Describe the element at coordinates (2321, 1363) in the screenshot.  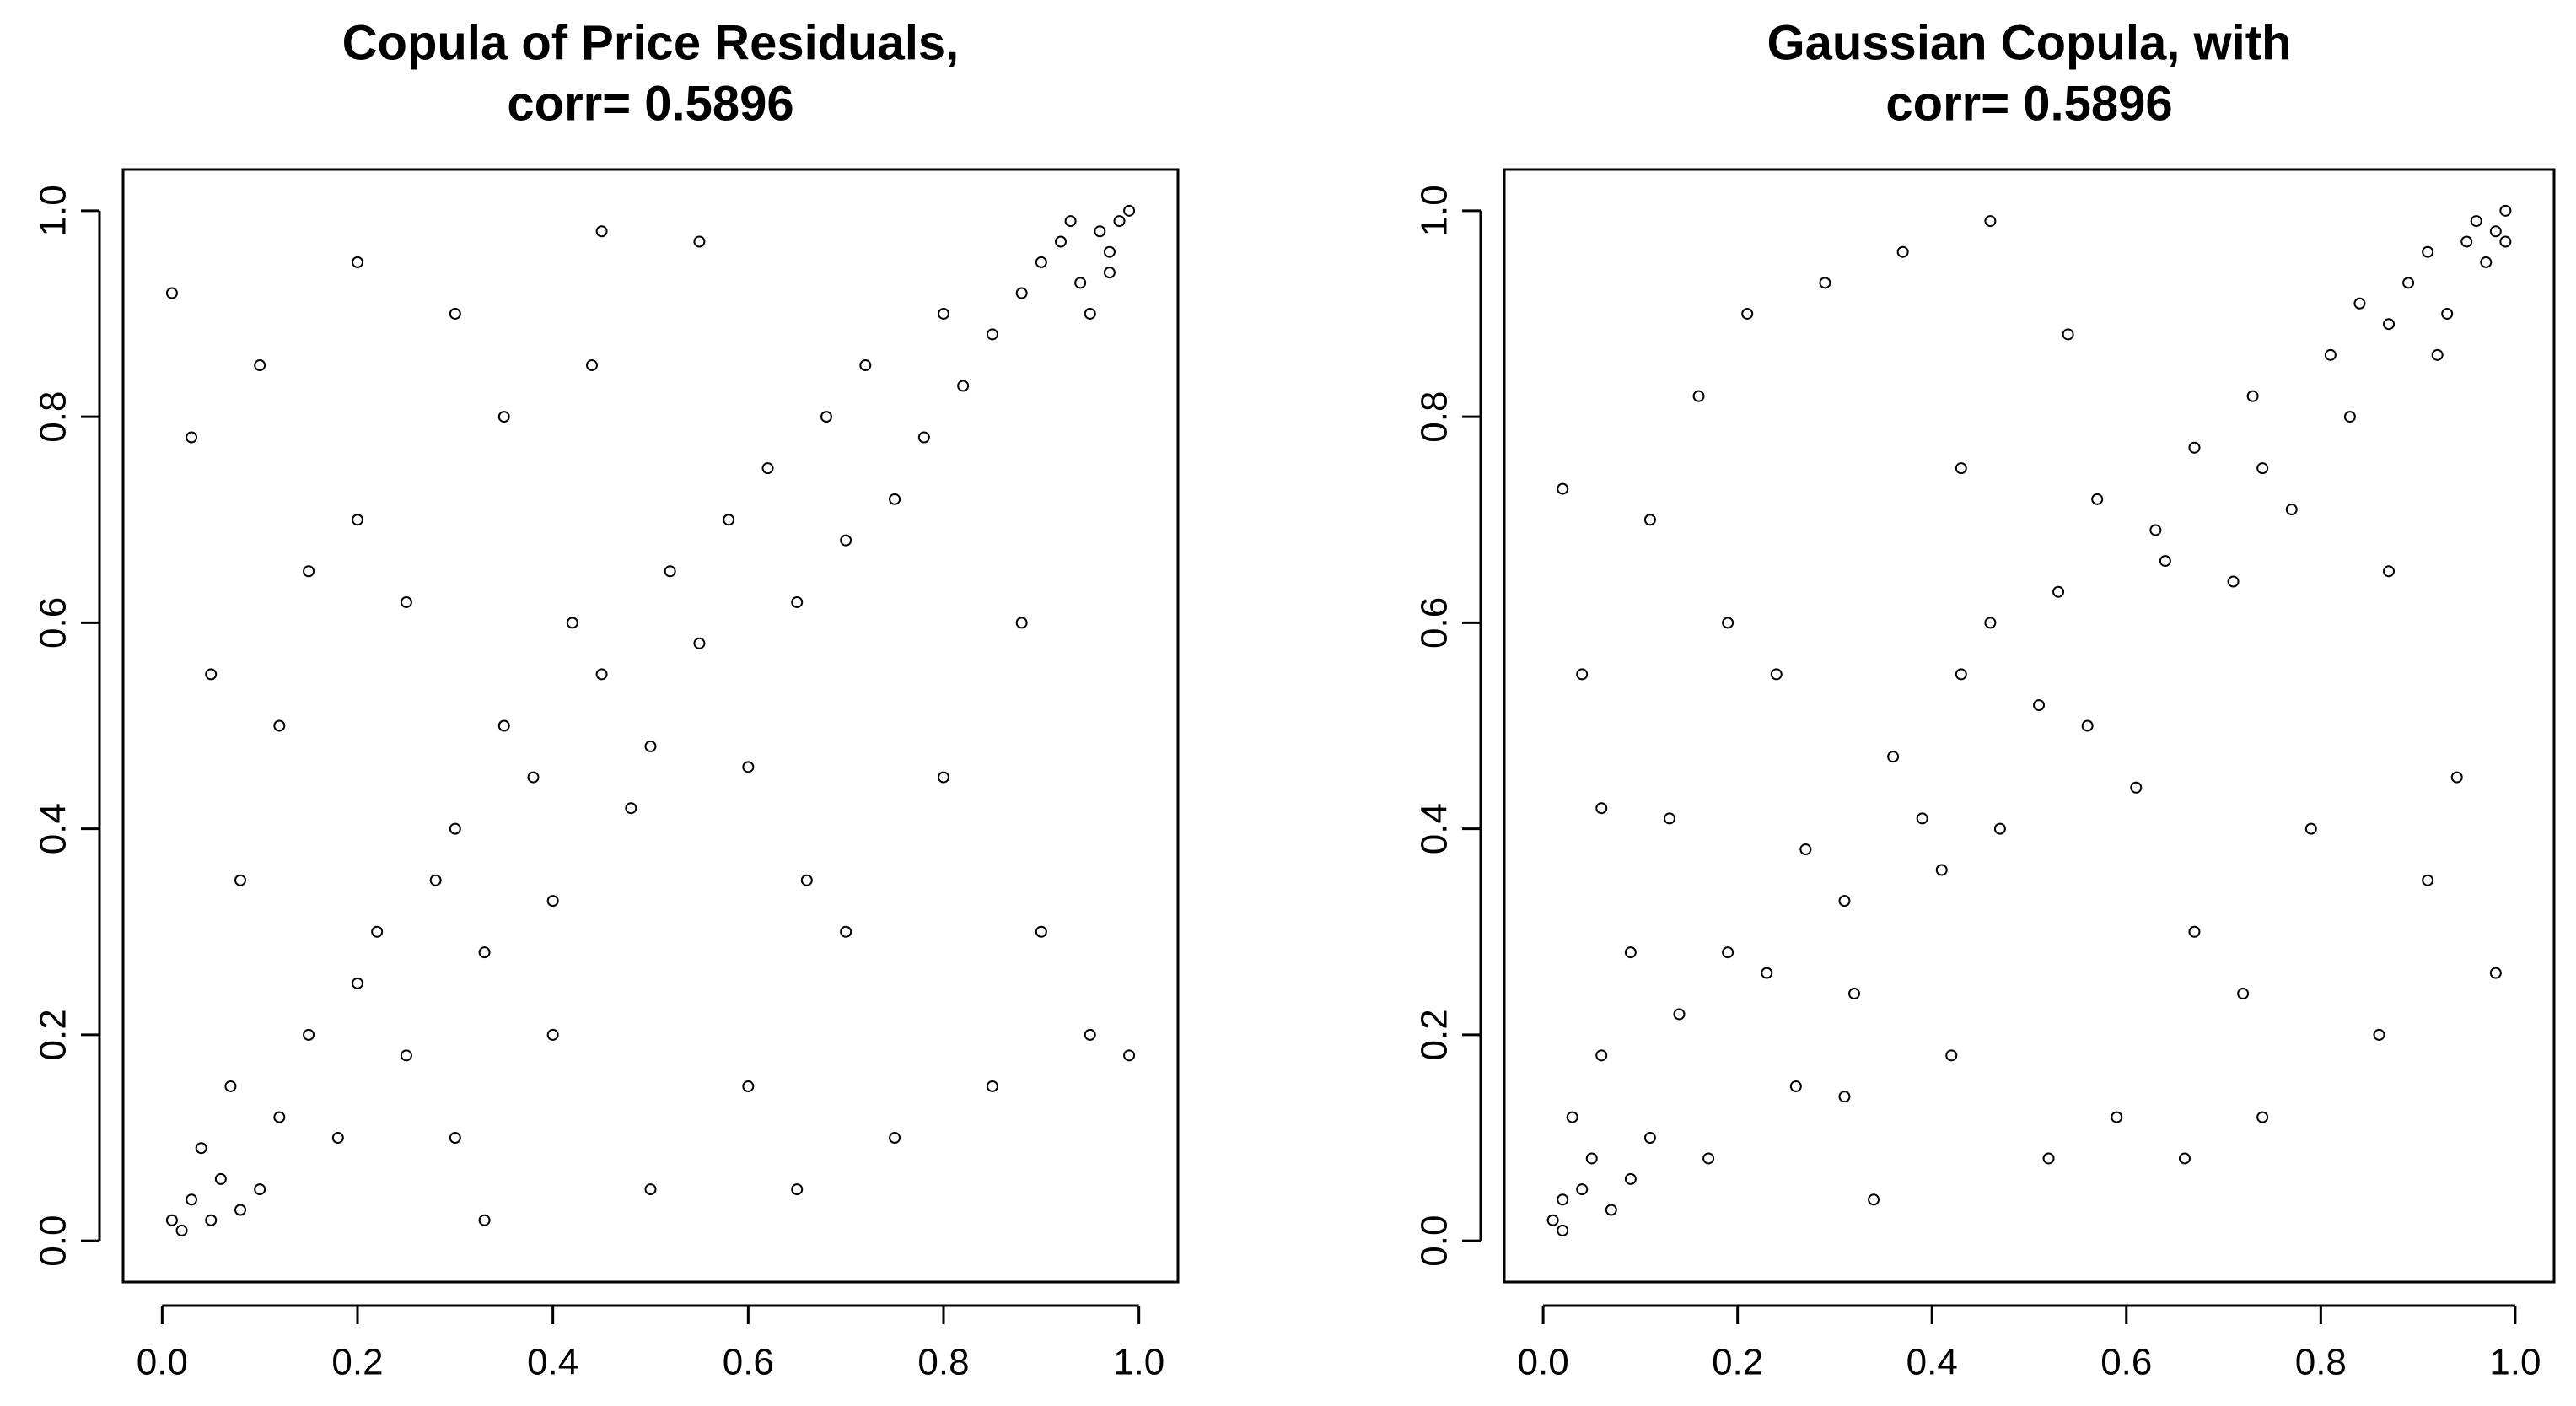
I see `x-tick-label: 0.8` at that location.